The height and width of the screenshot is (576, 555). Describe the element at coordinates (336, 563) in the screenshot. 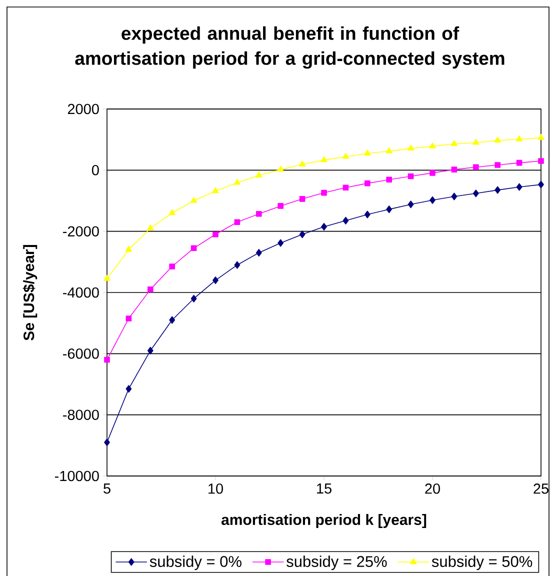

I see `legend-label: subsidy = 25%` at that location.